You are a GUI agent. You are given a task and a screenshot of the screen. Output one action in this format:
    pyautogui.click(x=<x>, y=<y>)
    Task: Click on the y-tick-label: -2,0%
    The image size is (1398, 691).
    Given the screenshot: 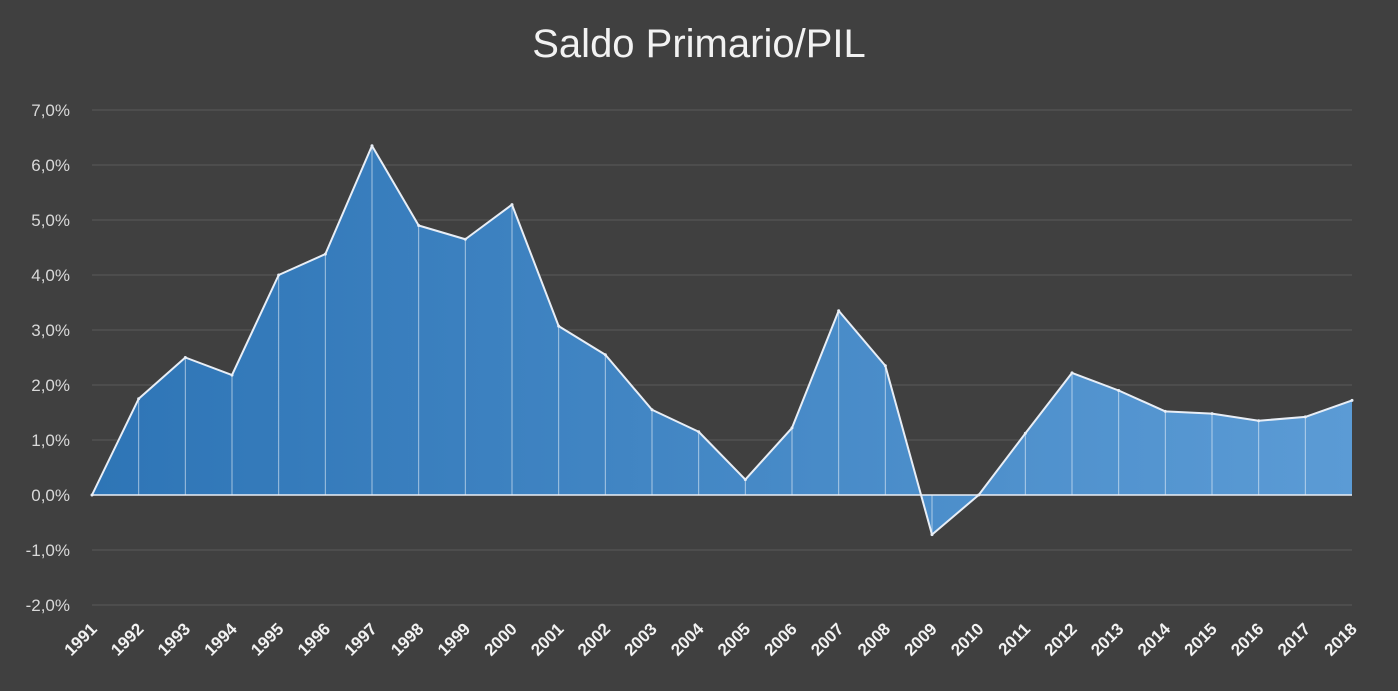 What is the action you would take?
    pyautogui.click(x=48, y=605)
    